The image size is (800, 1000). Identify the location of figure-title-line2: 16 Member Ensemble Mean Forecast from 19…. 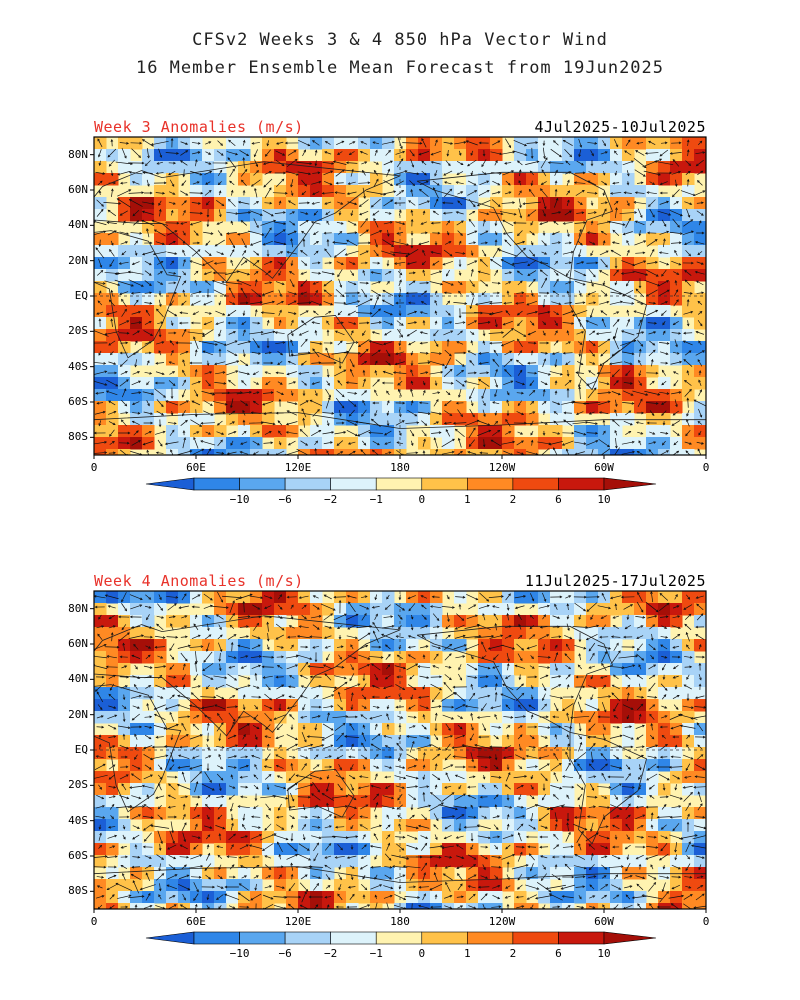
(400, 68).